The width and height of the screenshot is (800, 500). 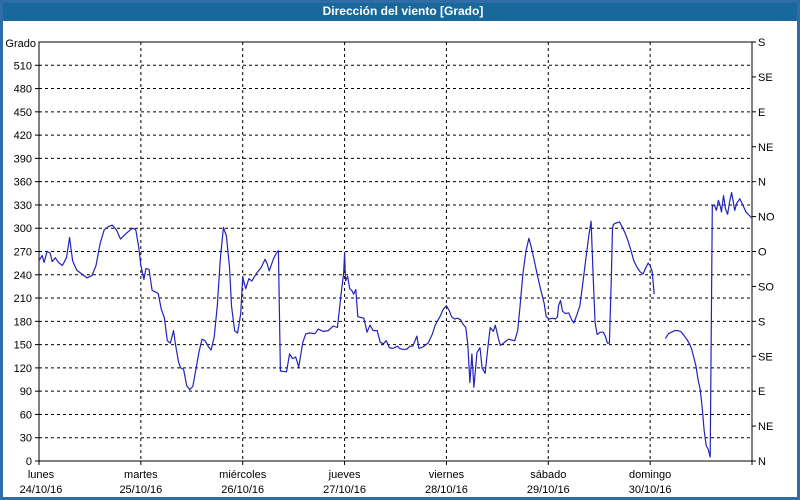 I want to click on day-date-label: 25/10/16, so click(x=140, y=490).